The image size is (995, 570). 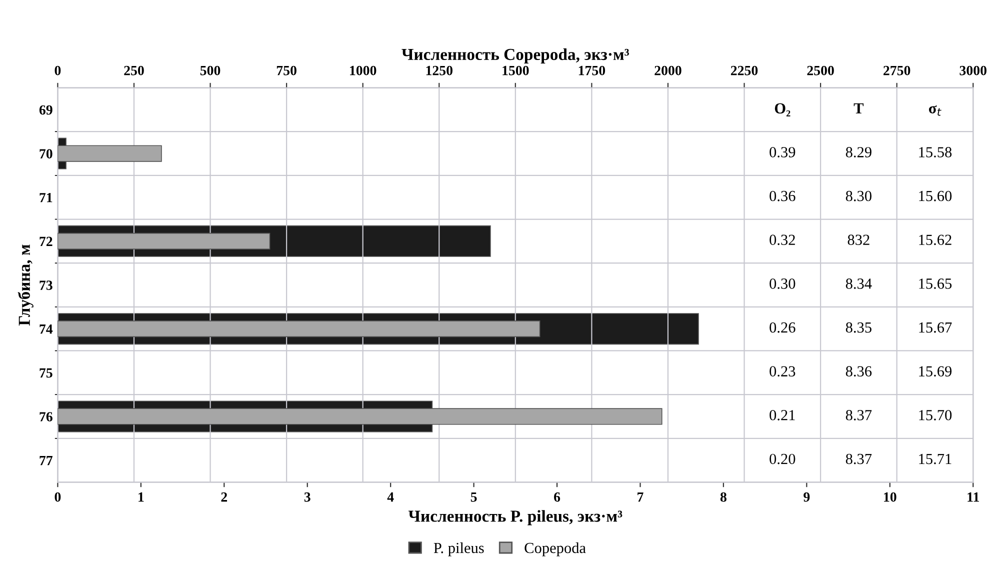 I want to click on legend-label: P. pileus, so click(x=459, y=549).